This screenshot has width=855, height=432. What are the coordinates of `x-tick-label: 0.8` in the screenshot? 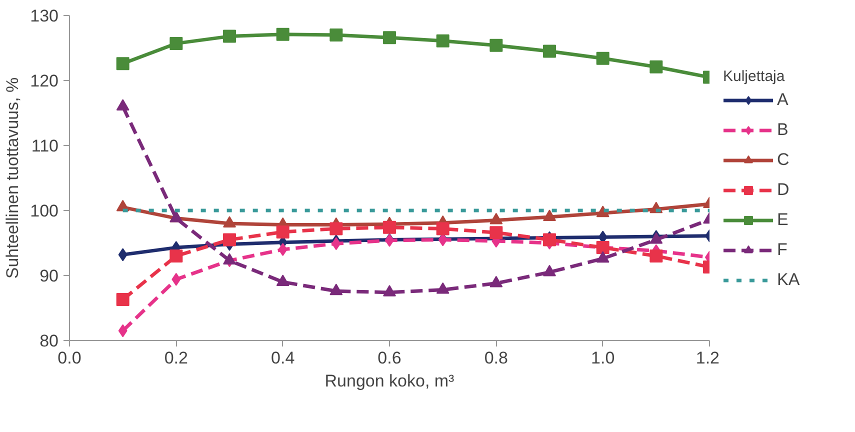 It's located at (496, 358).